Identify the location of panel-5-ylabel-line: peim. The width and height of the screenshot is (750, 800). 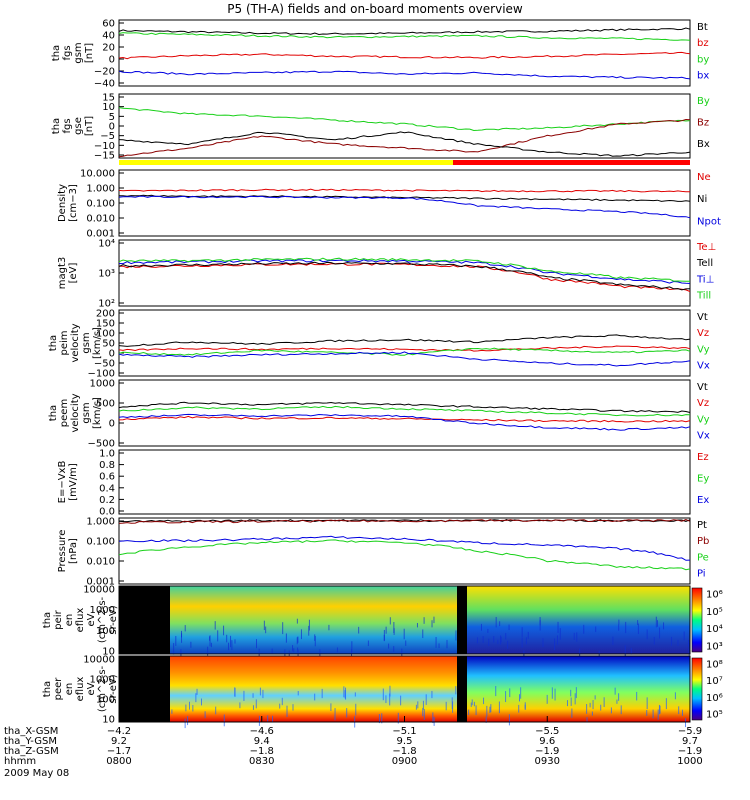
(64, 342).